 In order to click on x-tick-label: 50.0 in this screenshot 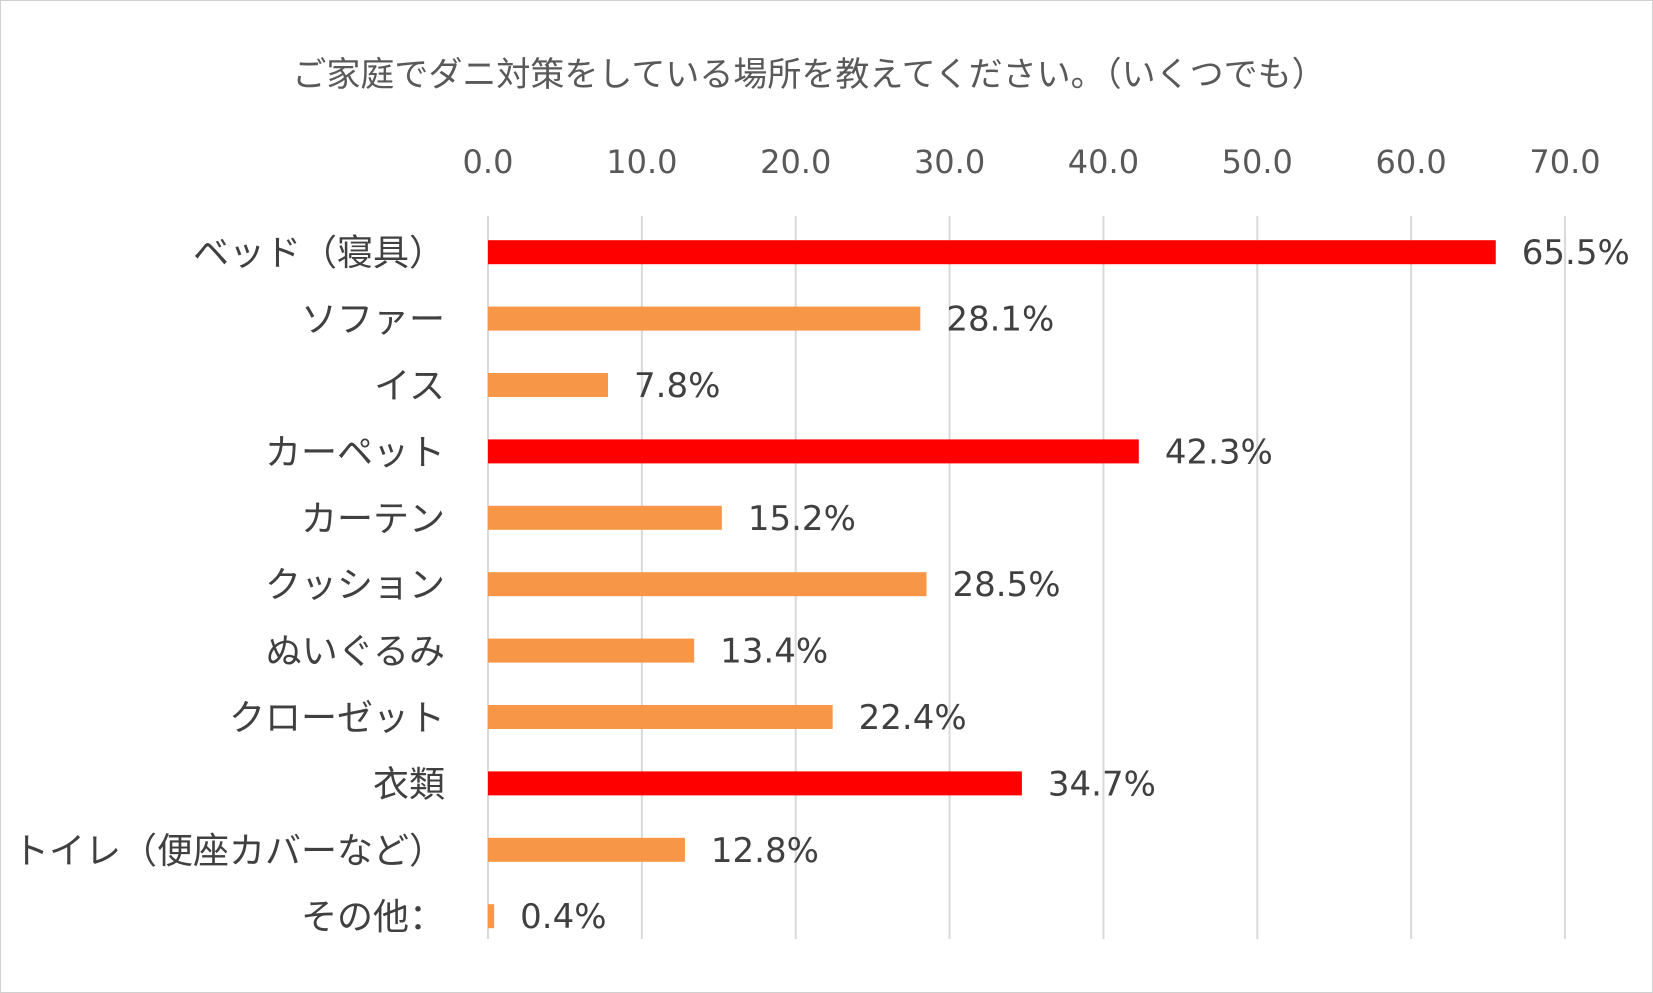, I will do `click(1257, 162)`.